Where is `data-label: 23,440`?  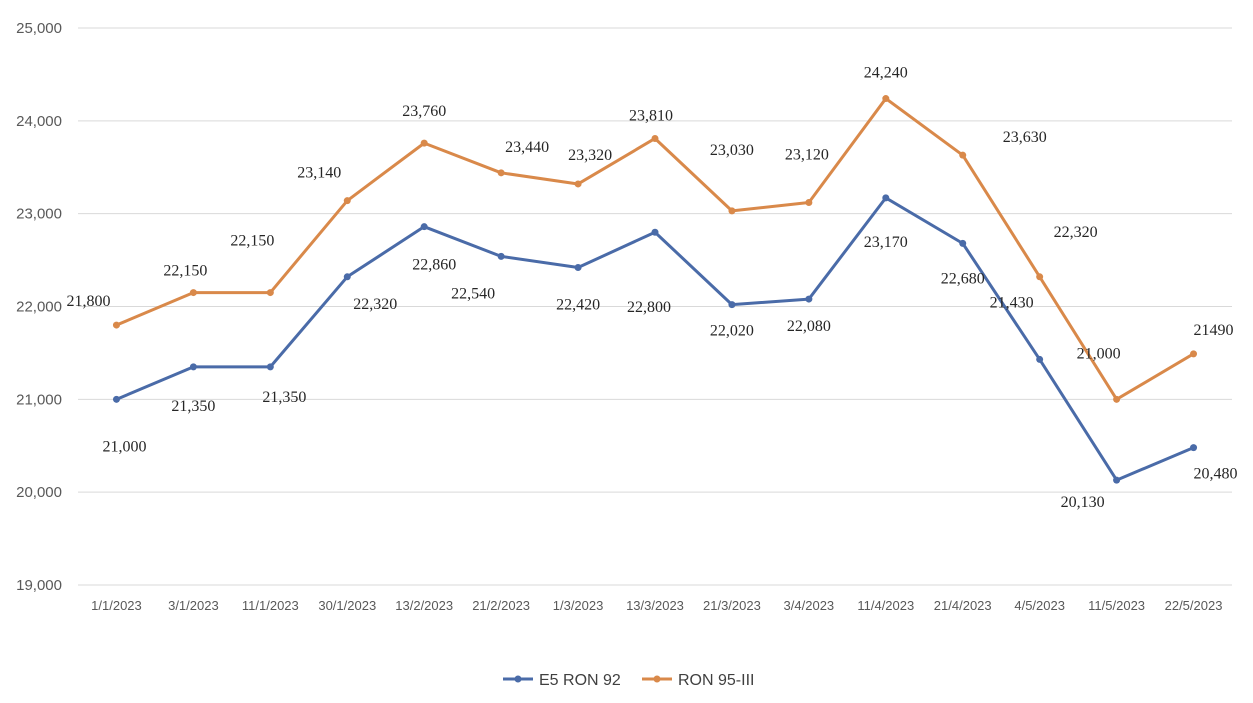 data-label: 23,440 is located at coordinates (527, 147).